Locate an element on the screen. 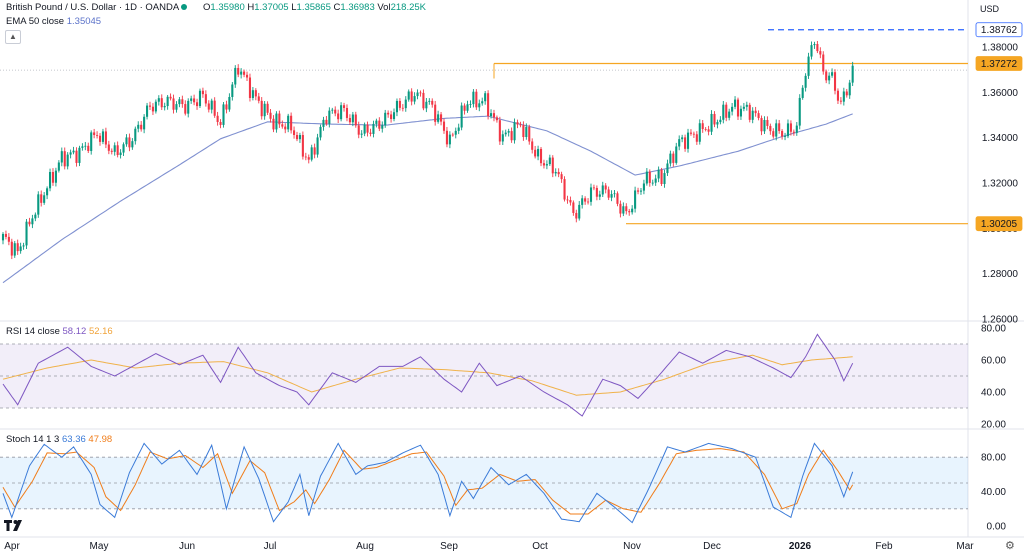 The image size is (1024, 555). stoch-legend: Stoch 14 1 3 63.36 47.98 is located at coordinates (59, 440).